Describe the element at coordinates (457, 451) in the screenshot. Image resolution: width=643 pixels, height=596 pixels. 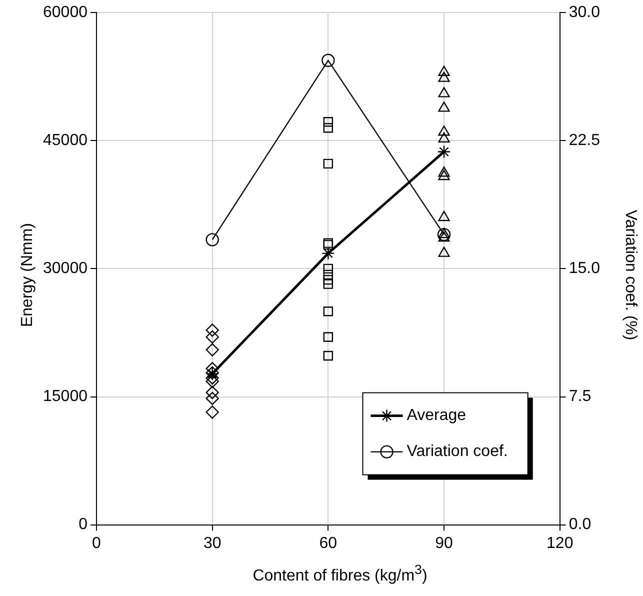
I see `legend-label: Variation coef.` at that location.